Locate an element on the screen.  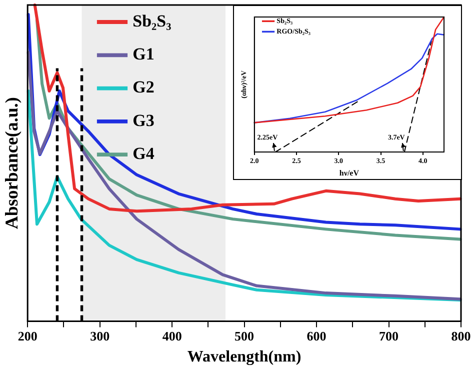
x-axis-title: hν/eV is located at coordinates (349, 173).